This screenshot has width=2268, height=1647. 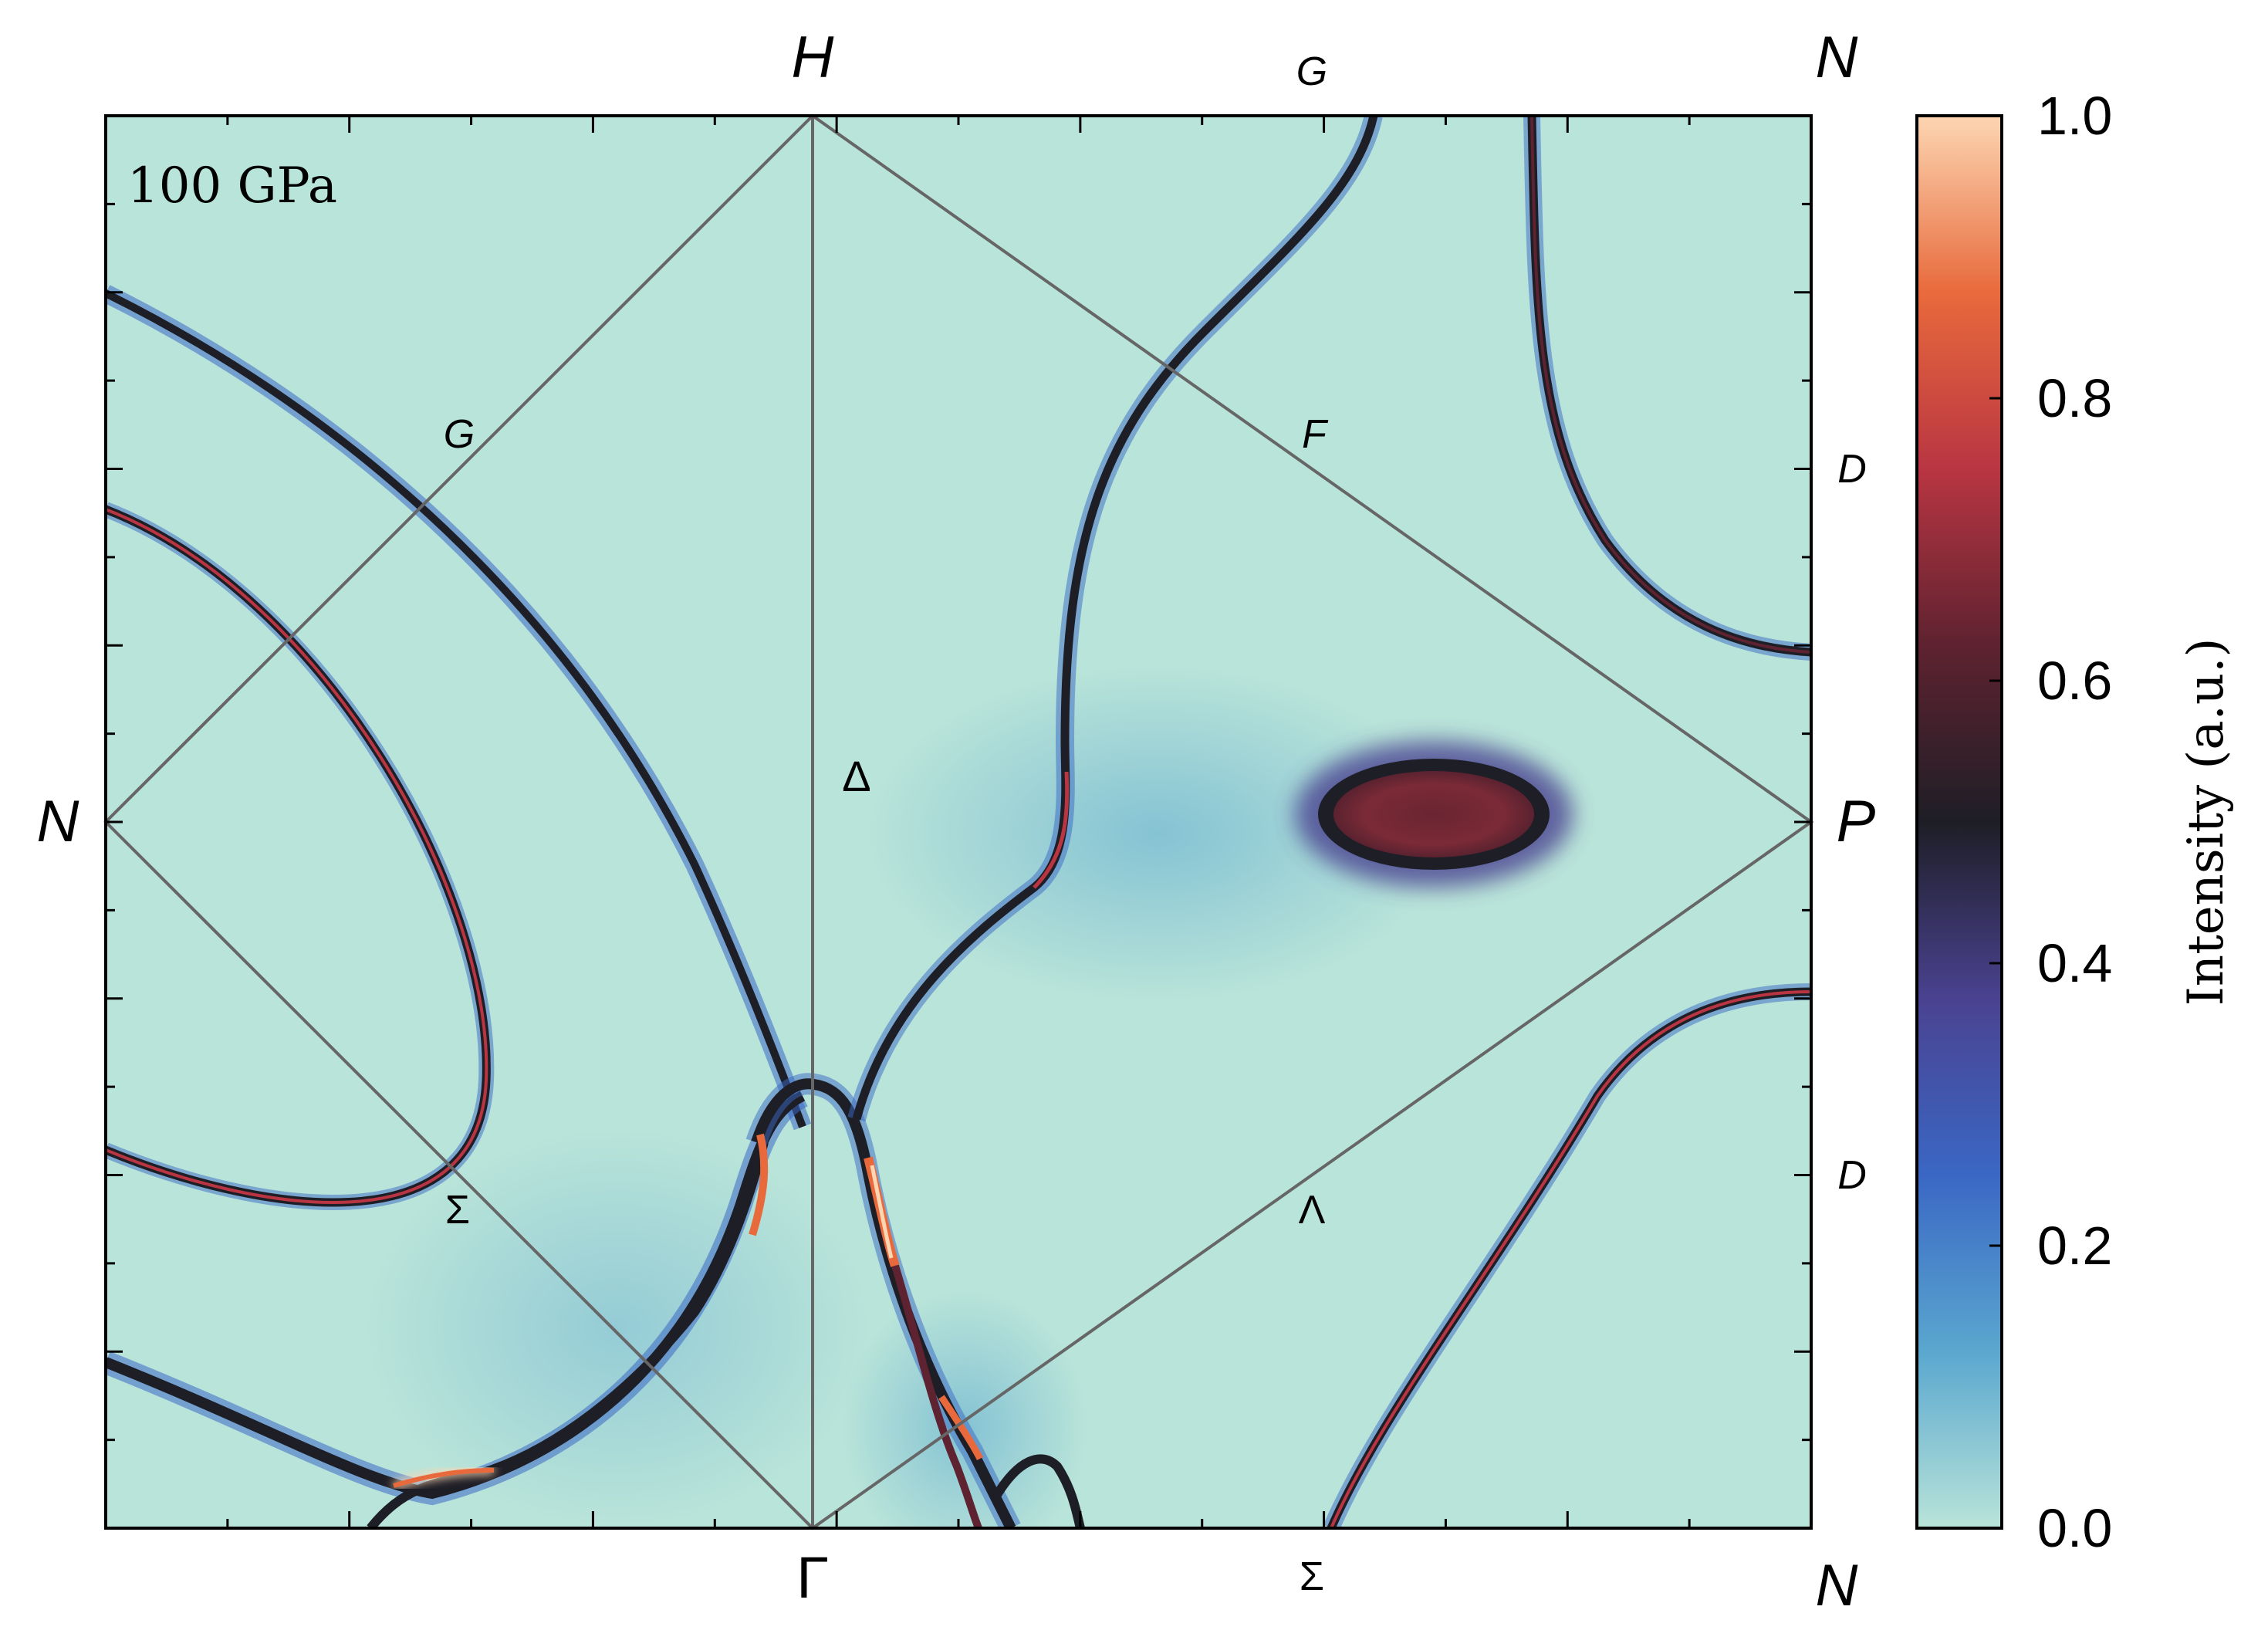 I want to click on label-bottom-sigma: Σ, so click(x=1312, y=1576).